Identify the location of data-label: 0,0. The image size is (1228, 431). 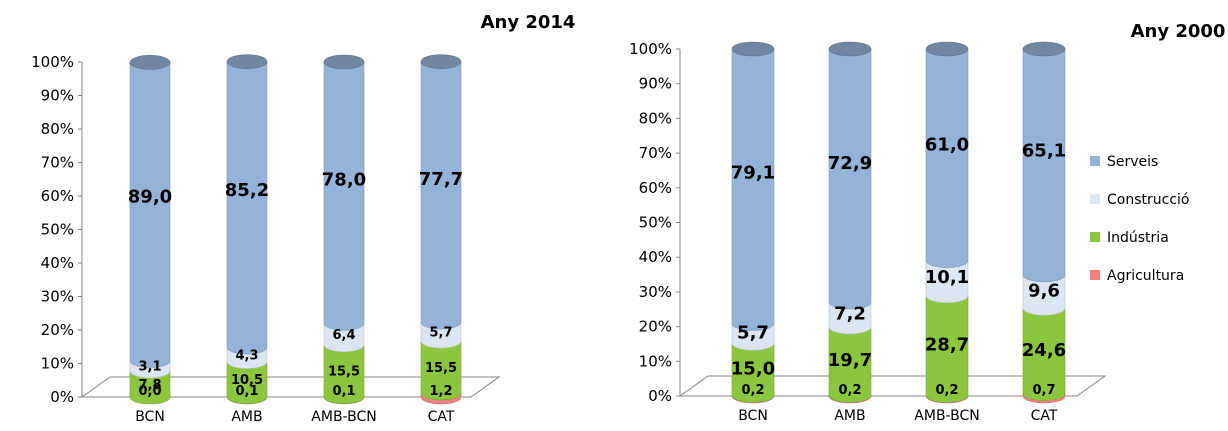
(149, 391).